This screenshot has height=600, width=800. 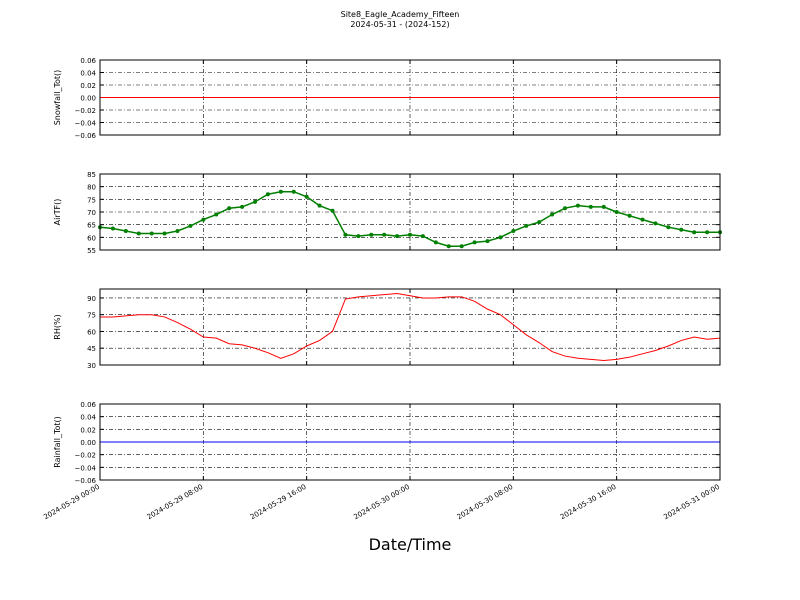 I want to click on subtitle: 2024-05-31 - (2024-152), so click(x=399, y=24).